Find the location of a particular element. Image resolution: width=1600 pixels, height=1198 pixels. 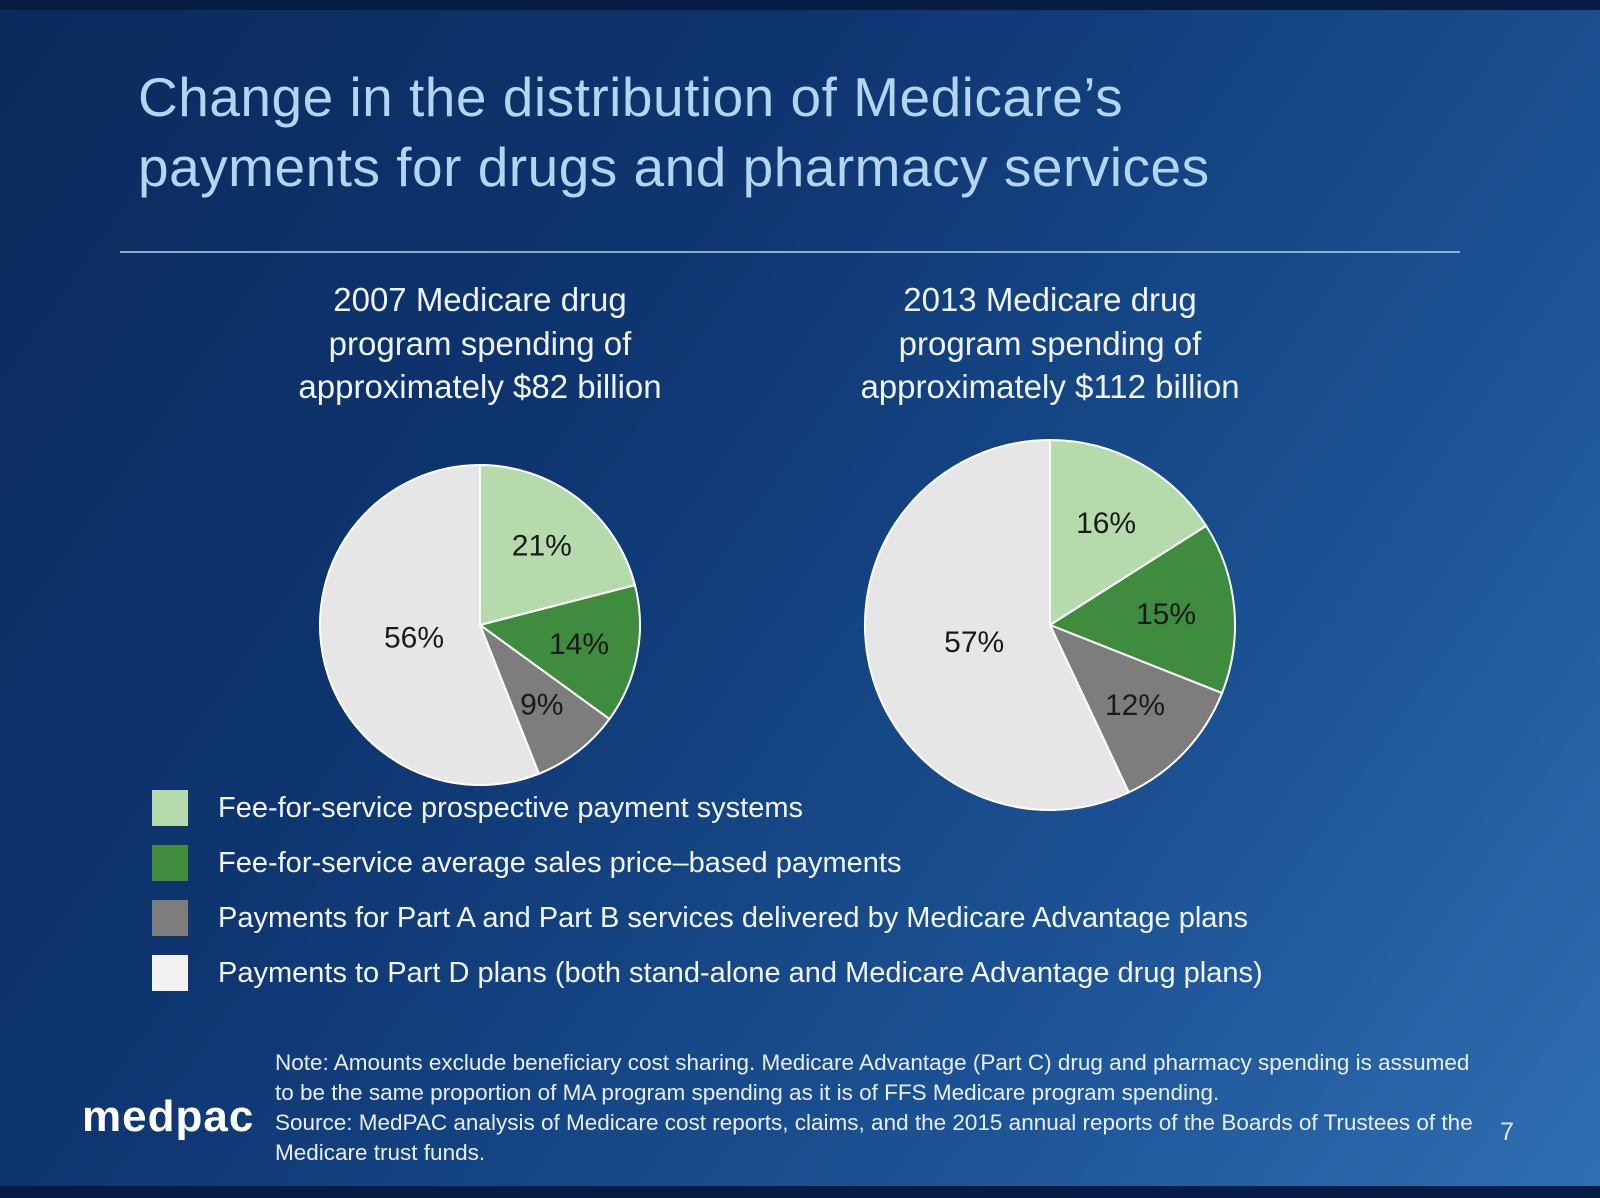

page-number: 7 is located at coordinates (1507, 1132).